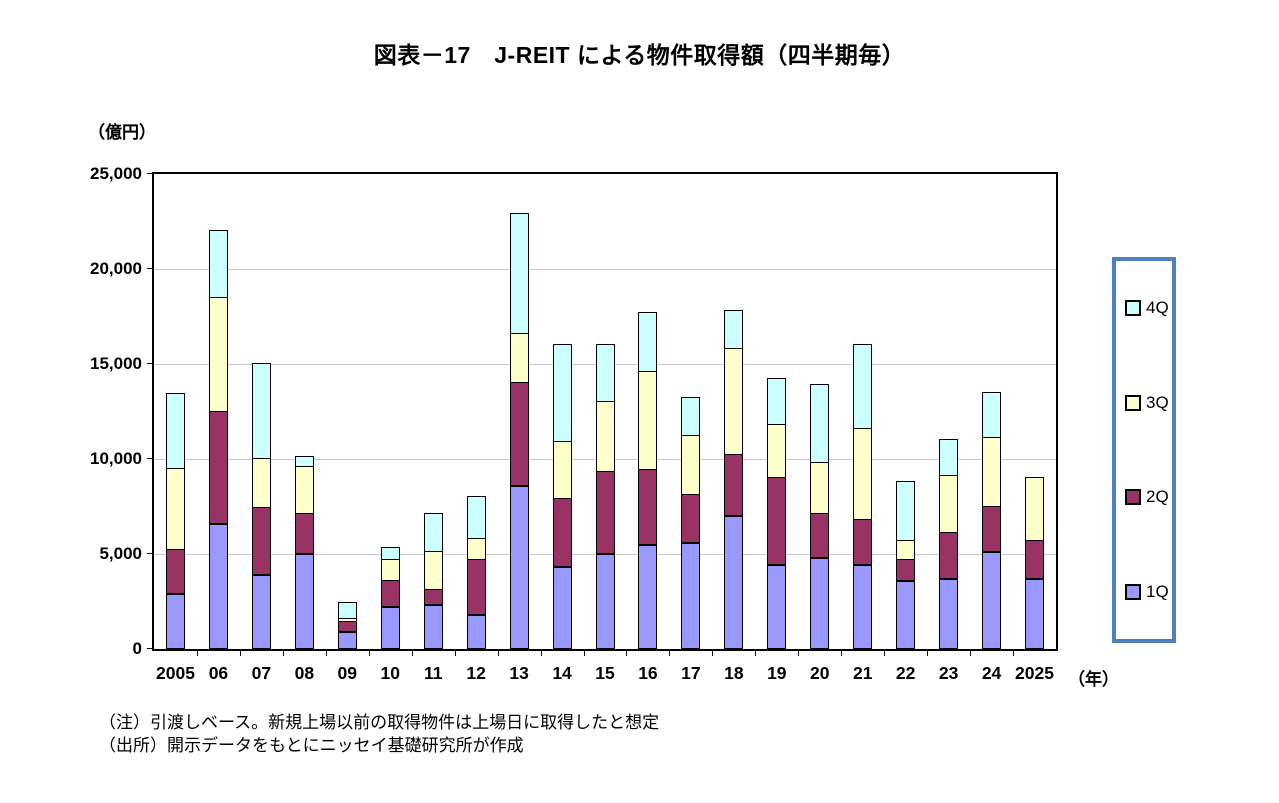  I want to click on x-axis-label: 08, so click(304, 673).